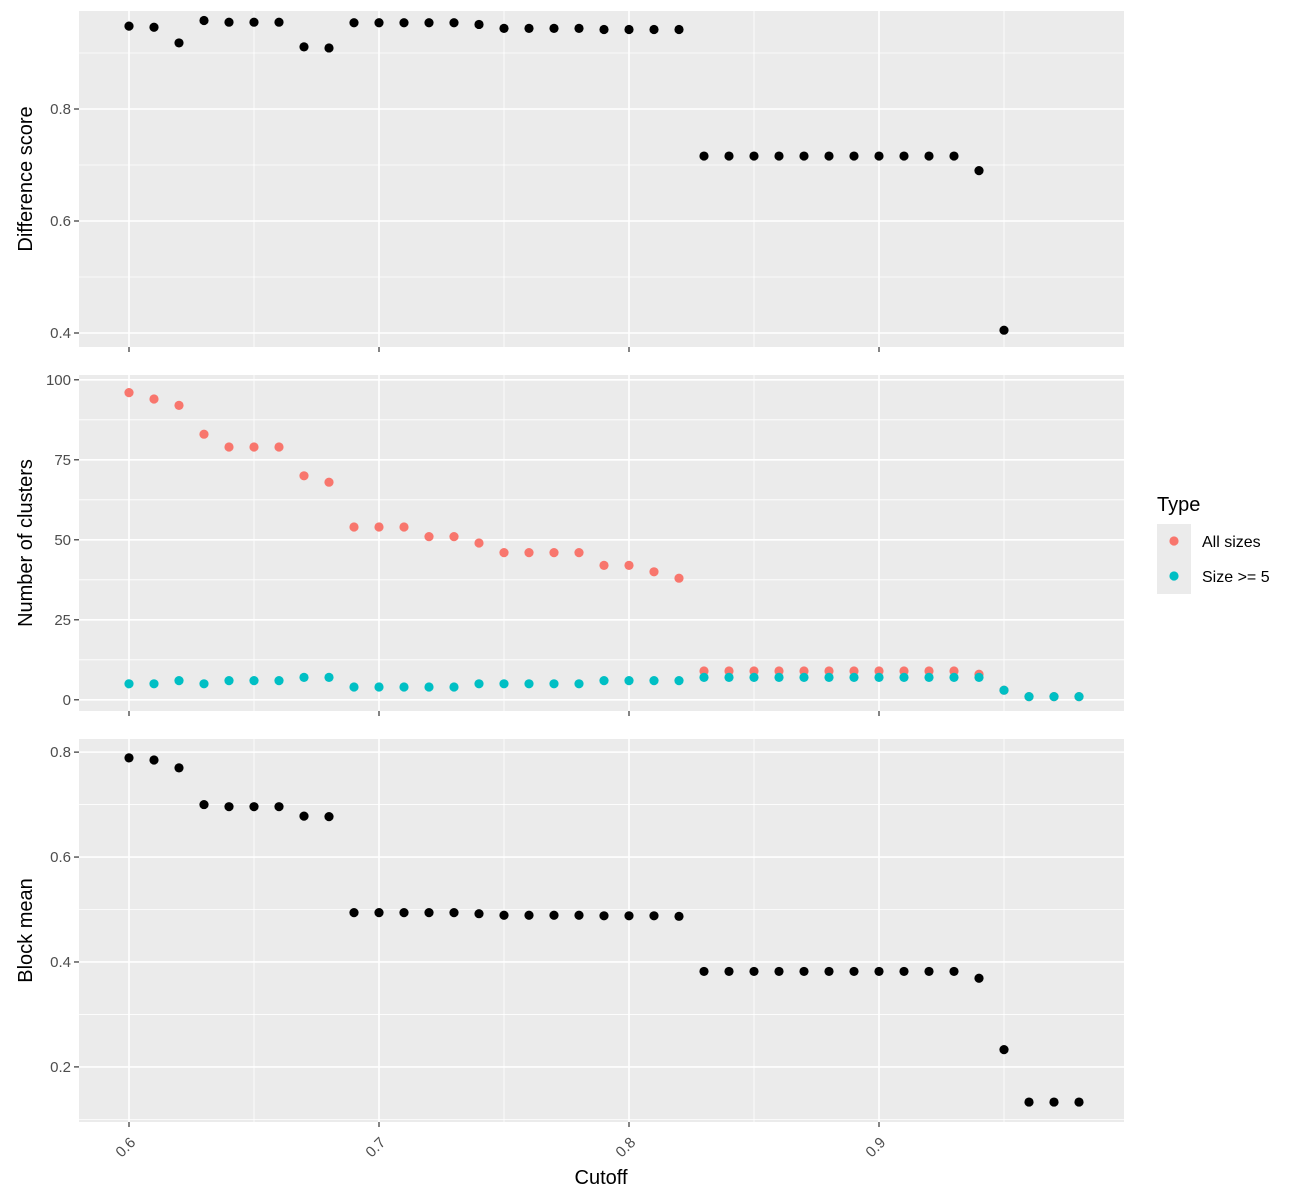 The width and height of the screenshot is (1300, 1200). I want to click on x-tick-label: 0.9, so click(875, 1147).